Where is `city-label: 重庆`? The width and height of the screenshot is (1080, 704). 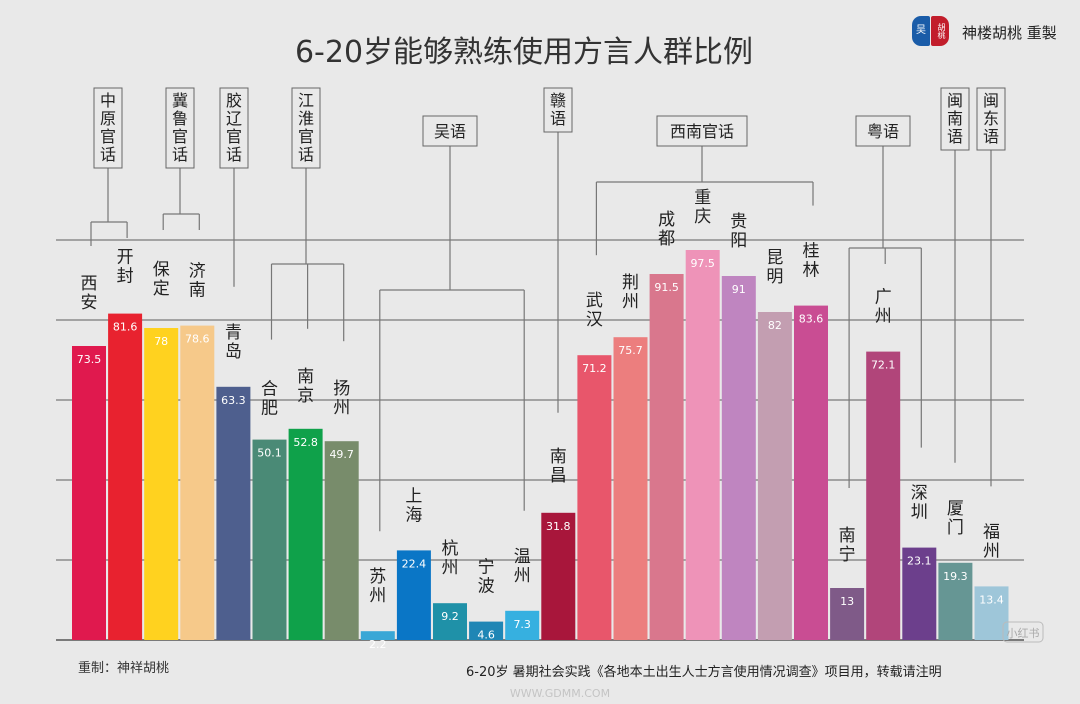 city-label: 重庆 is located at coordinates (702, 207).